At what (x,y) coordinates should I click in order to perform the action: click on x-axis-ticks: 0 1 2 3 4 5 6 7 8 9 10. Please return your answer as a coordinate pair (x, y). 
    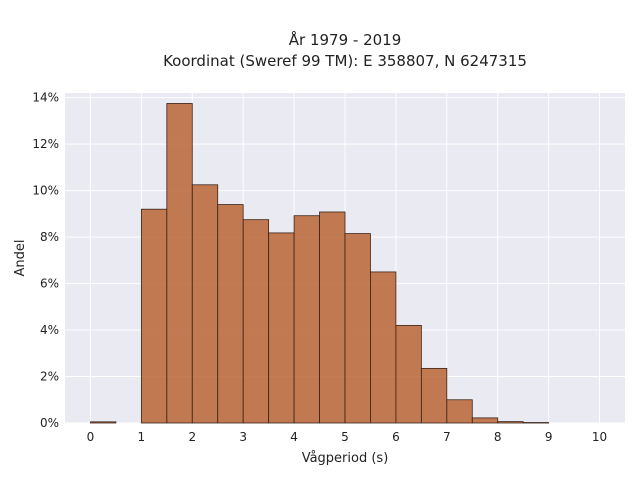
    Looking at the image, I should click on (347, 437).